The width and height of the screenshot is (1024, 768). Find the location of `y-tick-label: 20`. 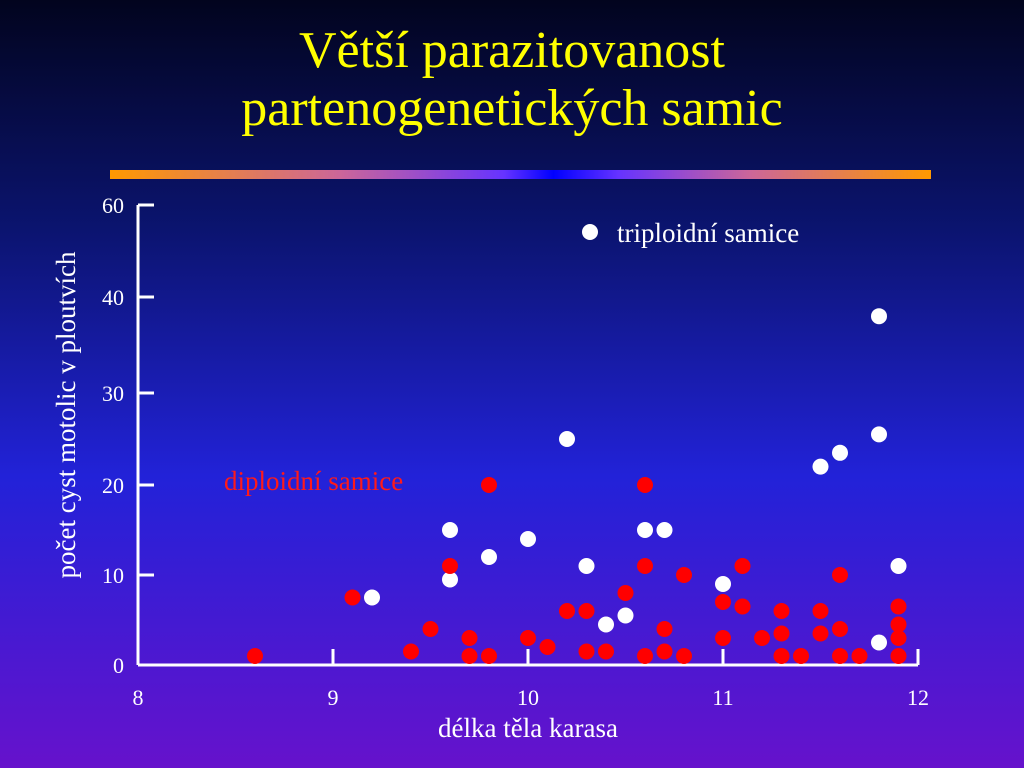

y-tick-label: 20 is located at coordinates (113, 485).